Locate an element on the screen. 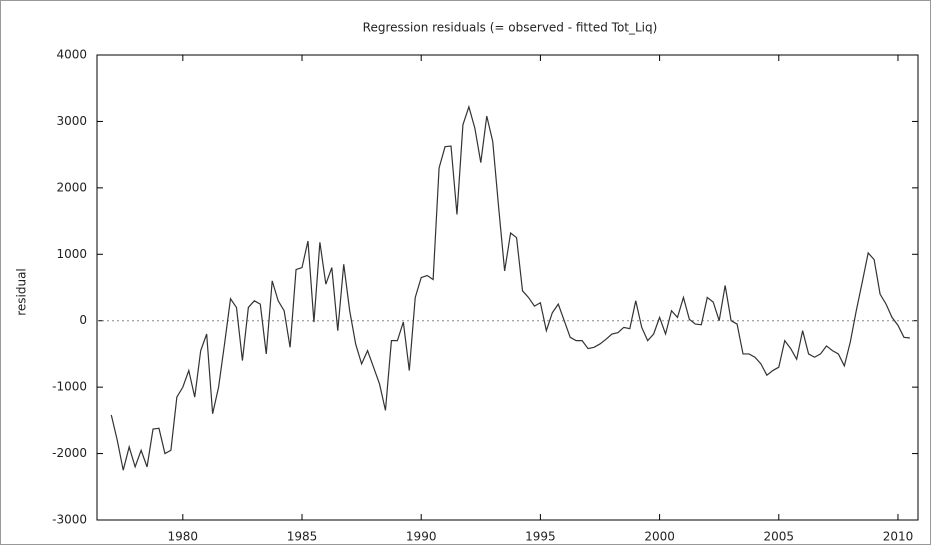  x-tick-label: 2000 is located at coordinates (659, 537).